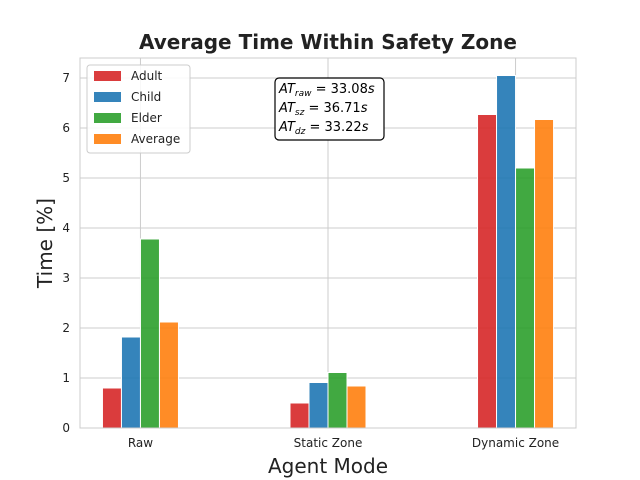  I want to click on legend-frame, so click(138, 109).